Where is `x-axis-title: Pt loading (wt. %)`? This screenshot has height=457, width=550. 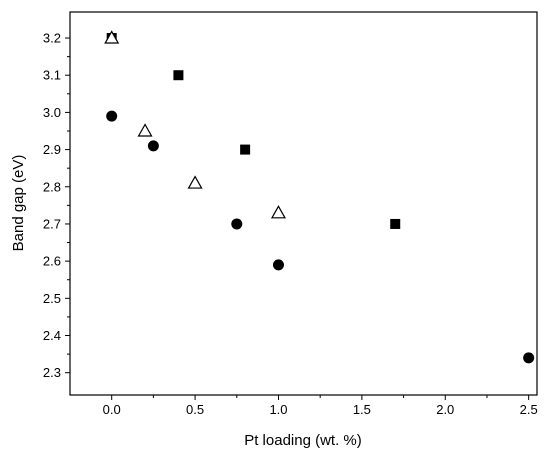
x-axis-title: Pt loading (wt. %) is located at coordinates (303, 440).